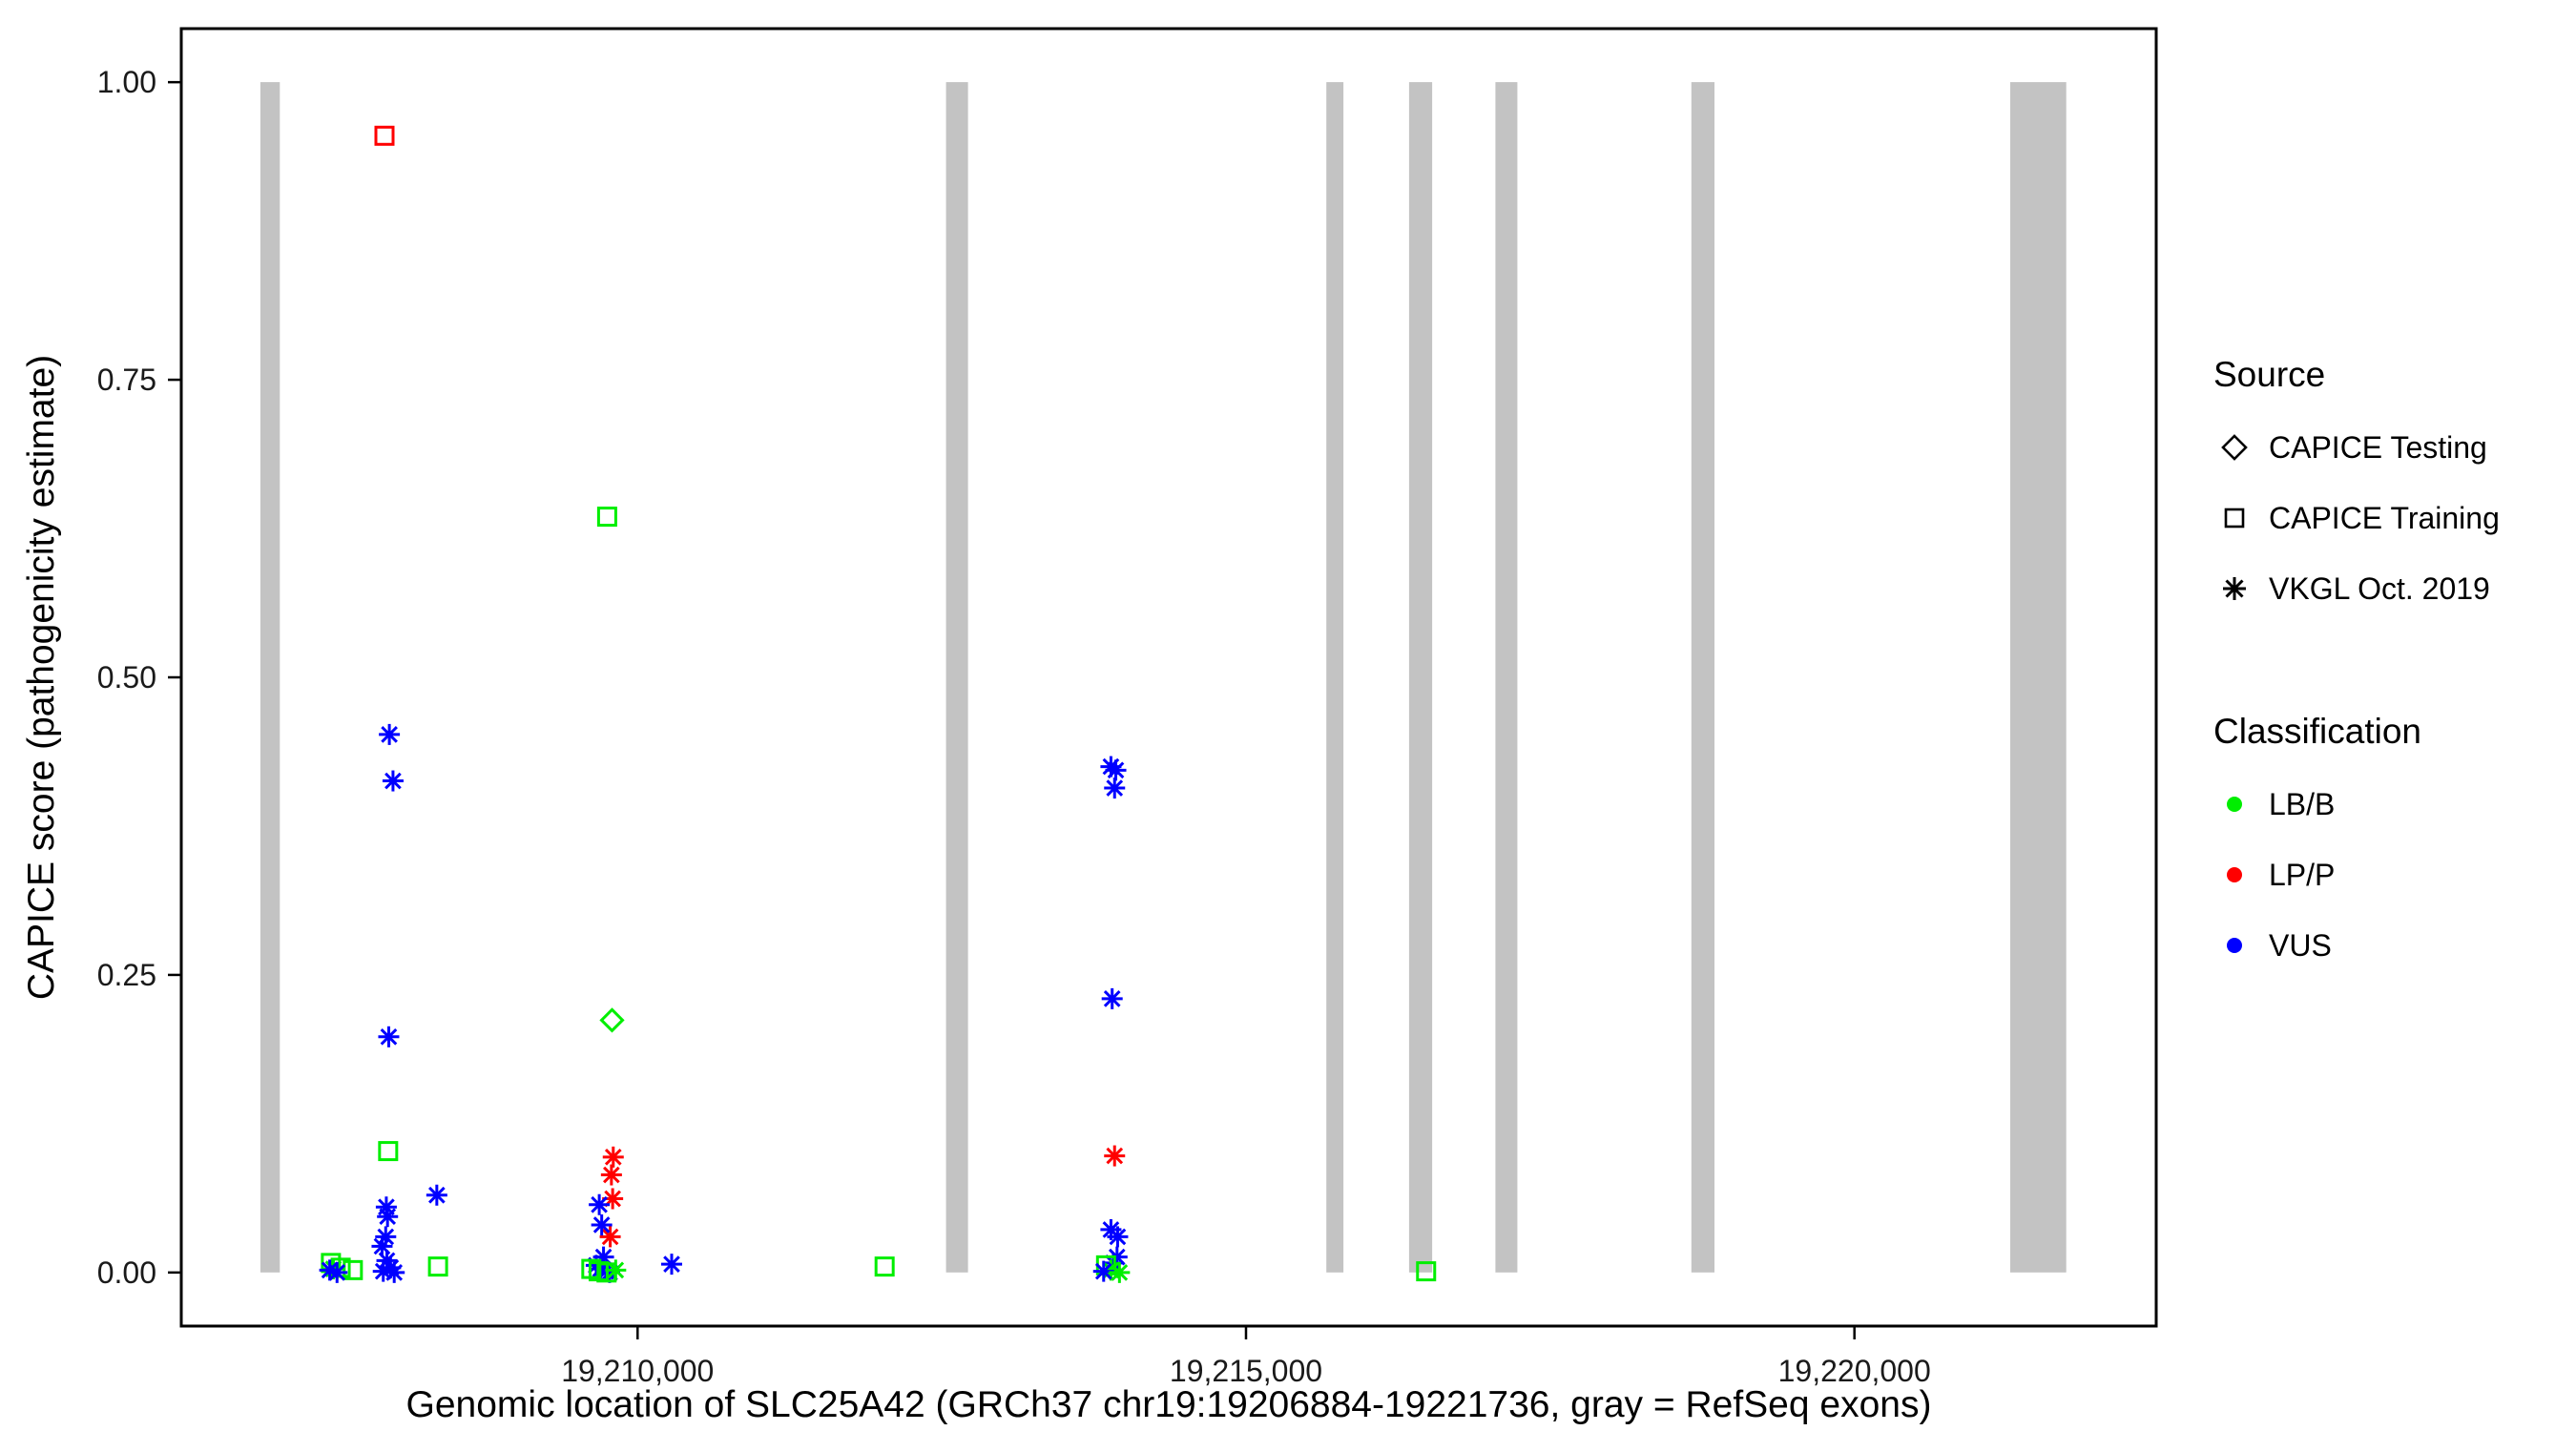  I want to click on square-icon, so click(2234, 518).